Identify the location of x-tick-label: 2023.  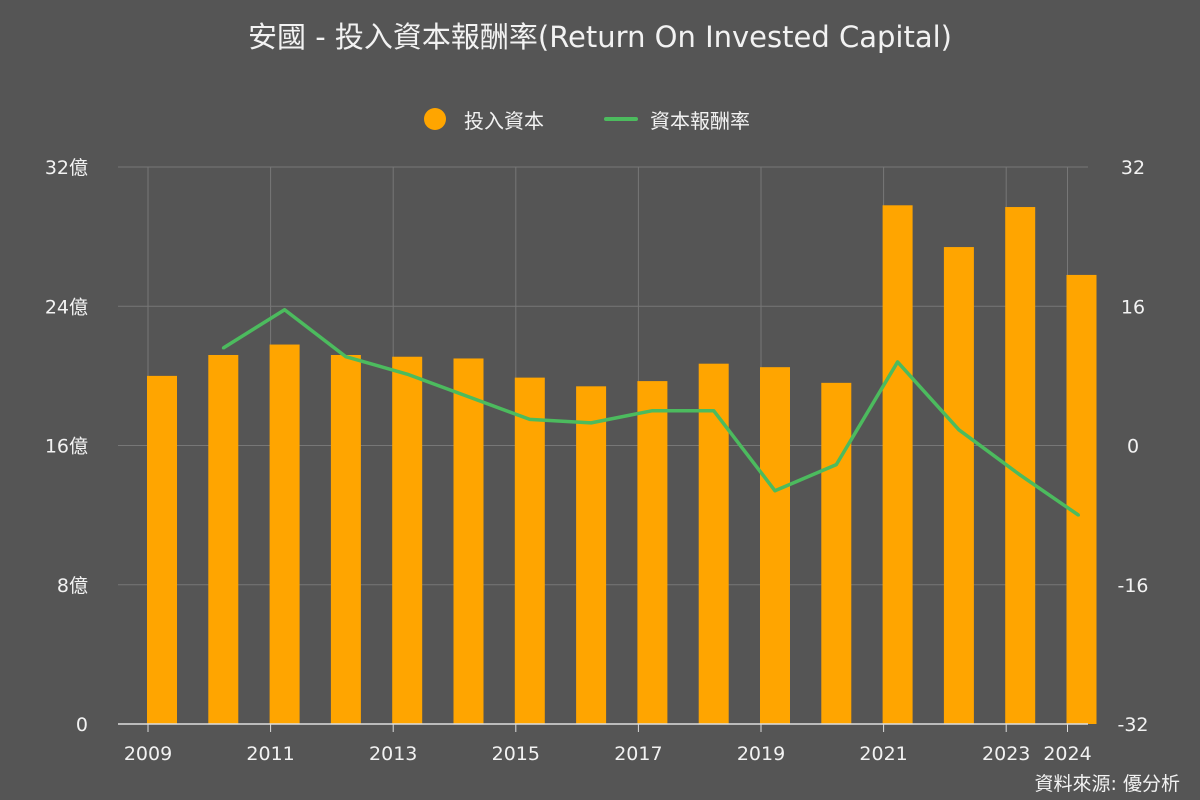
(1006, 754).